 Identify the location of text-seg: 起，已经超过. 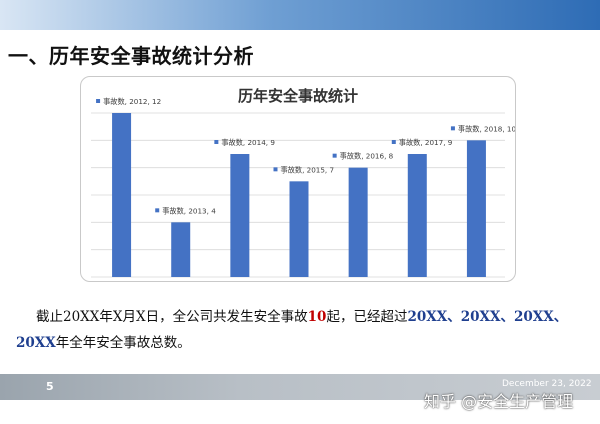
(367, 317).